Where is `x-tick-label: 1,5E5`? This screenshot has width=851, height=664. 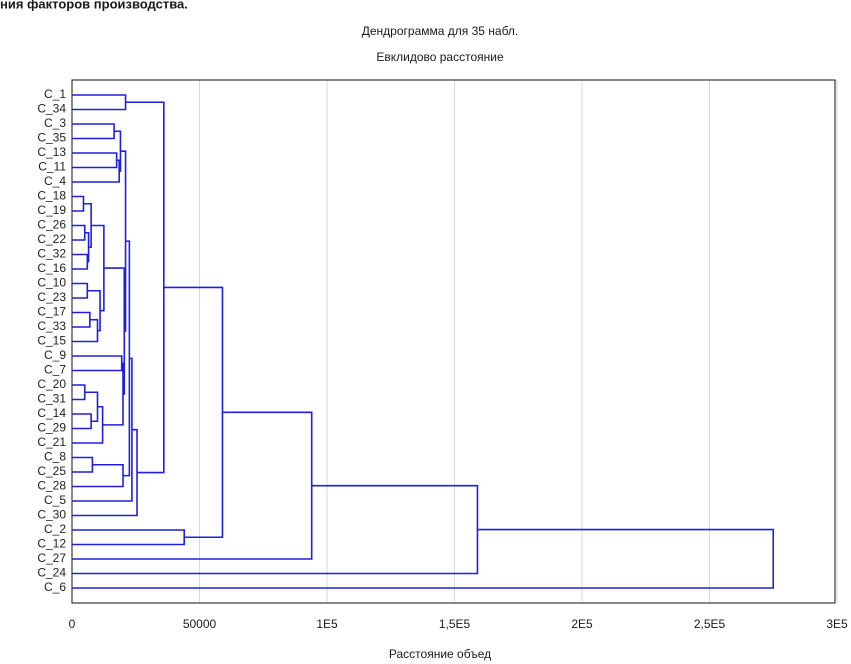
x-tick-label: 1,5E5 is located at coordinates (455, 624).